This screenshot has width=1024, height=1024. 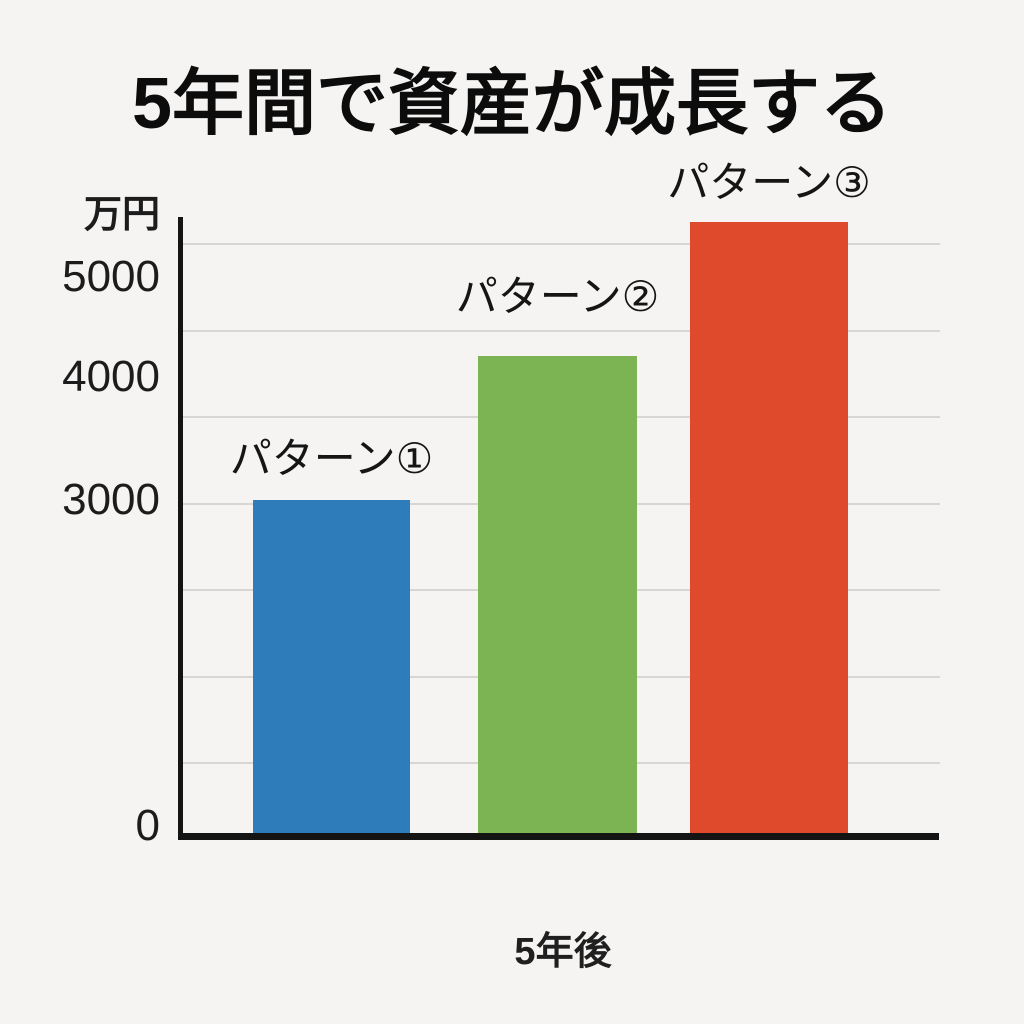 What do you see at coordinates (111, 376) in the screenshot?
I see `y-tick-4000: 4000` at bounding box center [111, 376].